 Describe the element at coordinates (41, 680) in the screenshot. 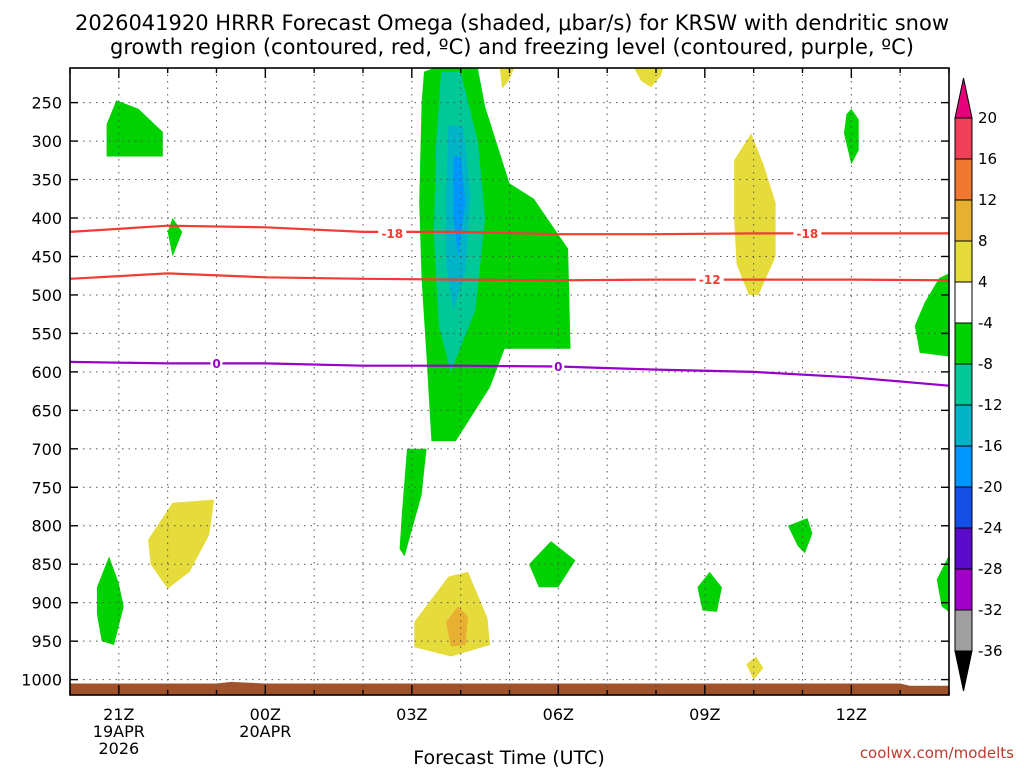

I see `y-tick-label: 1000` at that location.